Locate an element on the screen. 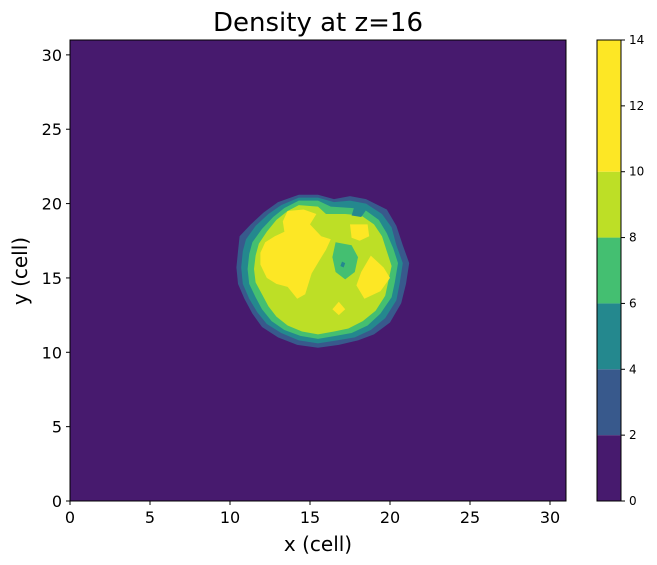 This screenshot has width=657, height=565. x-axis-label: x (cell) is located at coordinates (318, 544).